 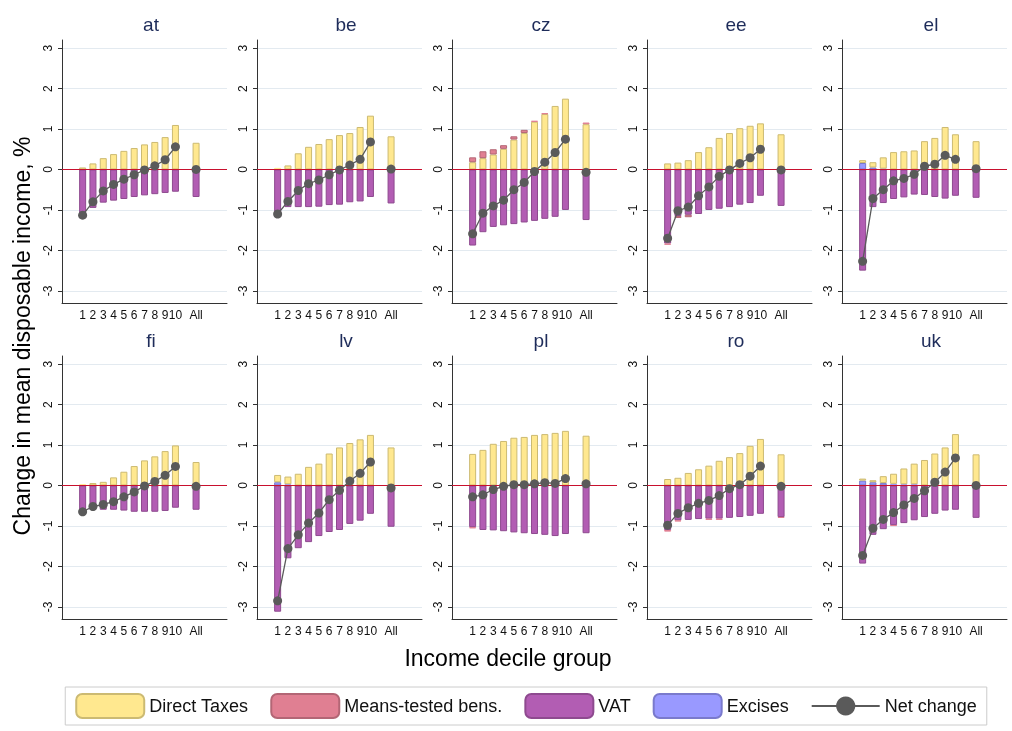 I want to click on legend-label: VAT, so click(x=614, y=706).